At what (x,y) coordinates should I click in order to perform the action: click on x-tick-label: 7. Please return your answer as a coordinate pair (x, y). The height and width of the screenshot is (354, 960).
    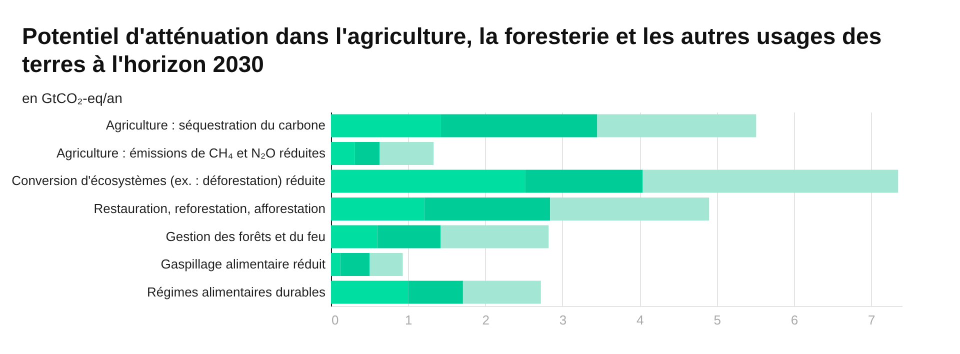
    Looking at the image, I should click on (872, 320).